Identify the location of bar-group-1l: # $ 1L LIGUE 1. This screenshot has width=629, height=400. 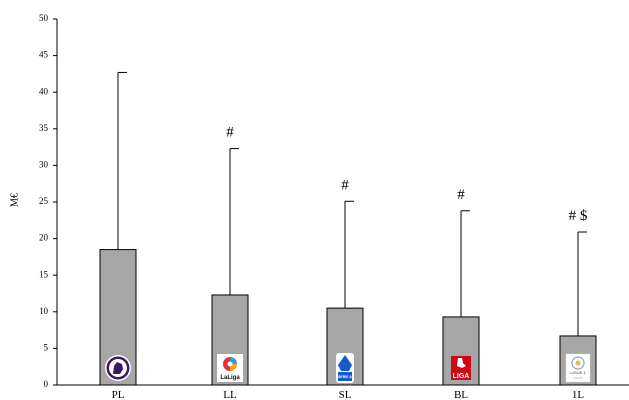
(578, 304).